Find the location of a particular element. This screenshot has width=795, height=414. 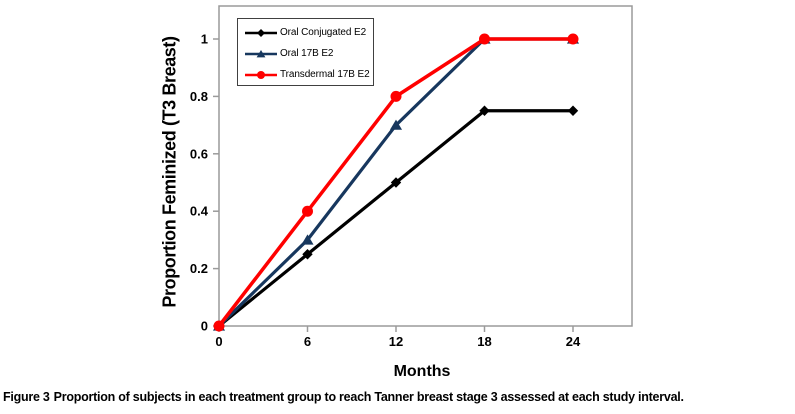

x-axis-title: Months is located at coordinates (422, 371).